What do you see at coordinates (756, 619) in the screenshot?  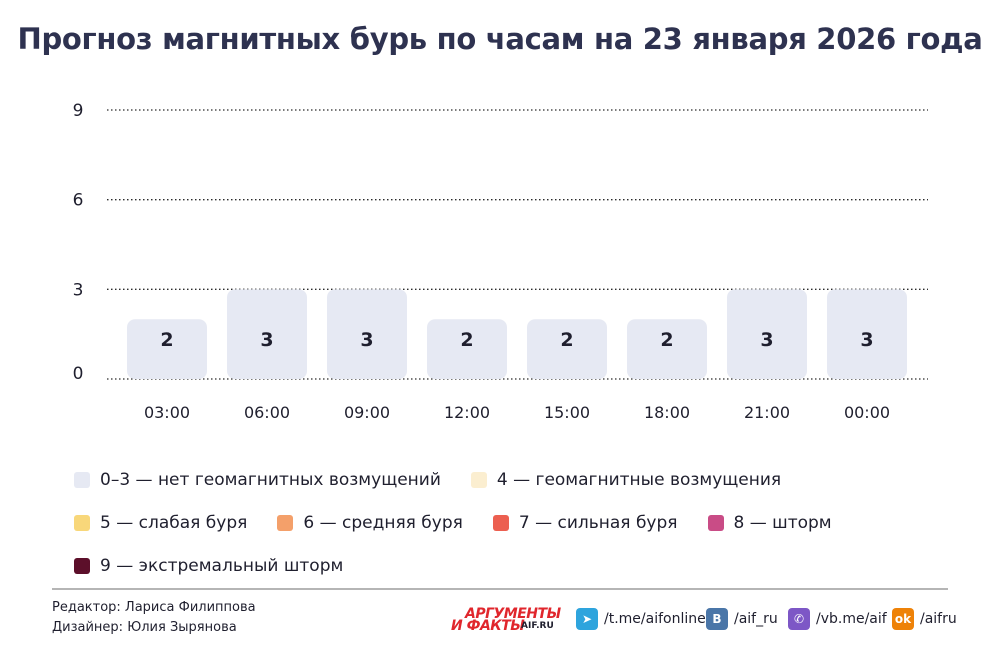 I see `social-link-text: /aif_ru` at bounding box center [756, 619].